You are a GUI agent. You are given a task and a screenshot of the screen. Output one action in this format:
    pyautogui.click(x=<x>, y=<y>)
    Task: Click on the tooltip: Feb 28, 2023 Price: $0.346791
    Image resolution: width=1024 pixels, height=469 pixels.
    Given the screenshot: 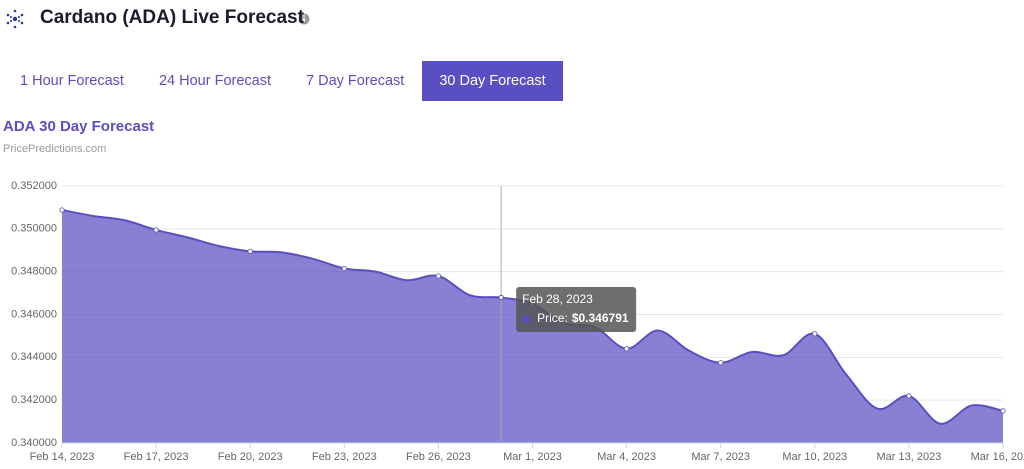 What is the action you would take?
    pyautogui.click(x=576, y=309)
    